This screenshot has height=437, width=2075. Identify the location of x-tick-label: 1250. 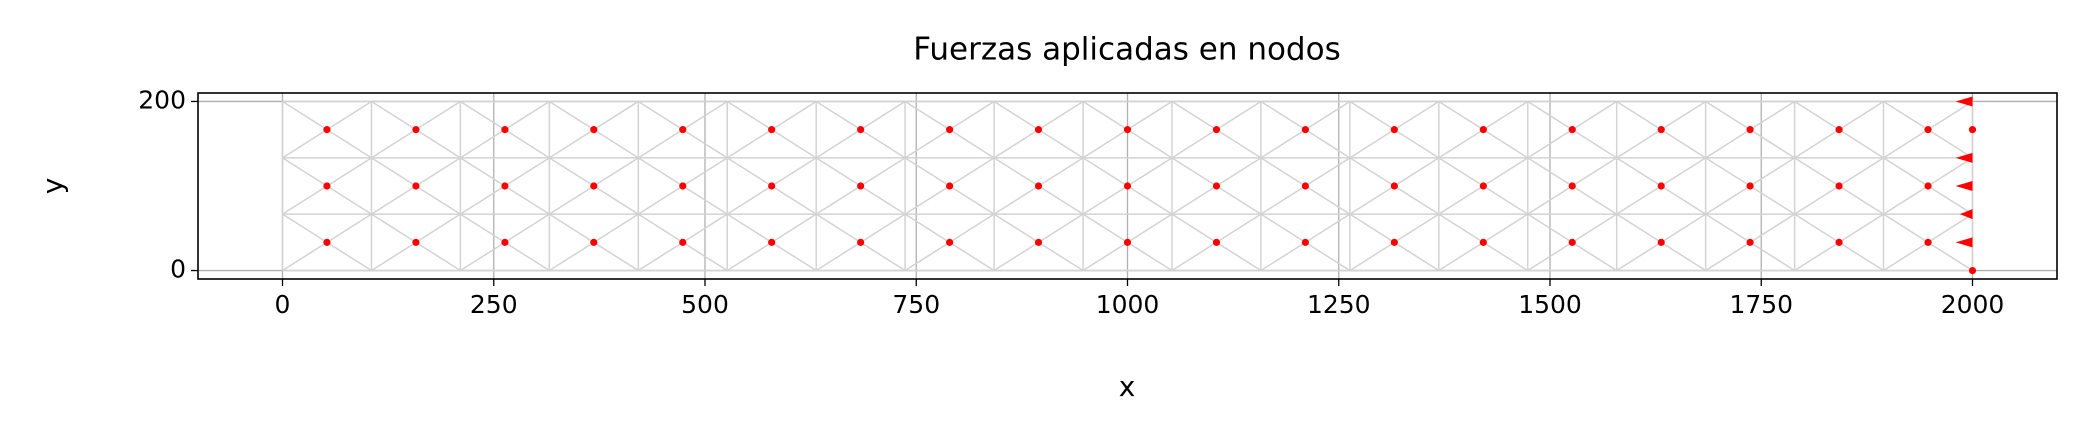
(1339, 304).